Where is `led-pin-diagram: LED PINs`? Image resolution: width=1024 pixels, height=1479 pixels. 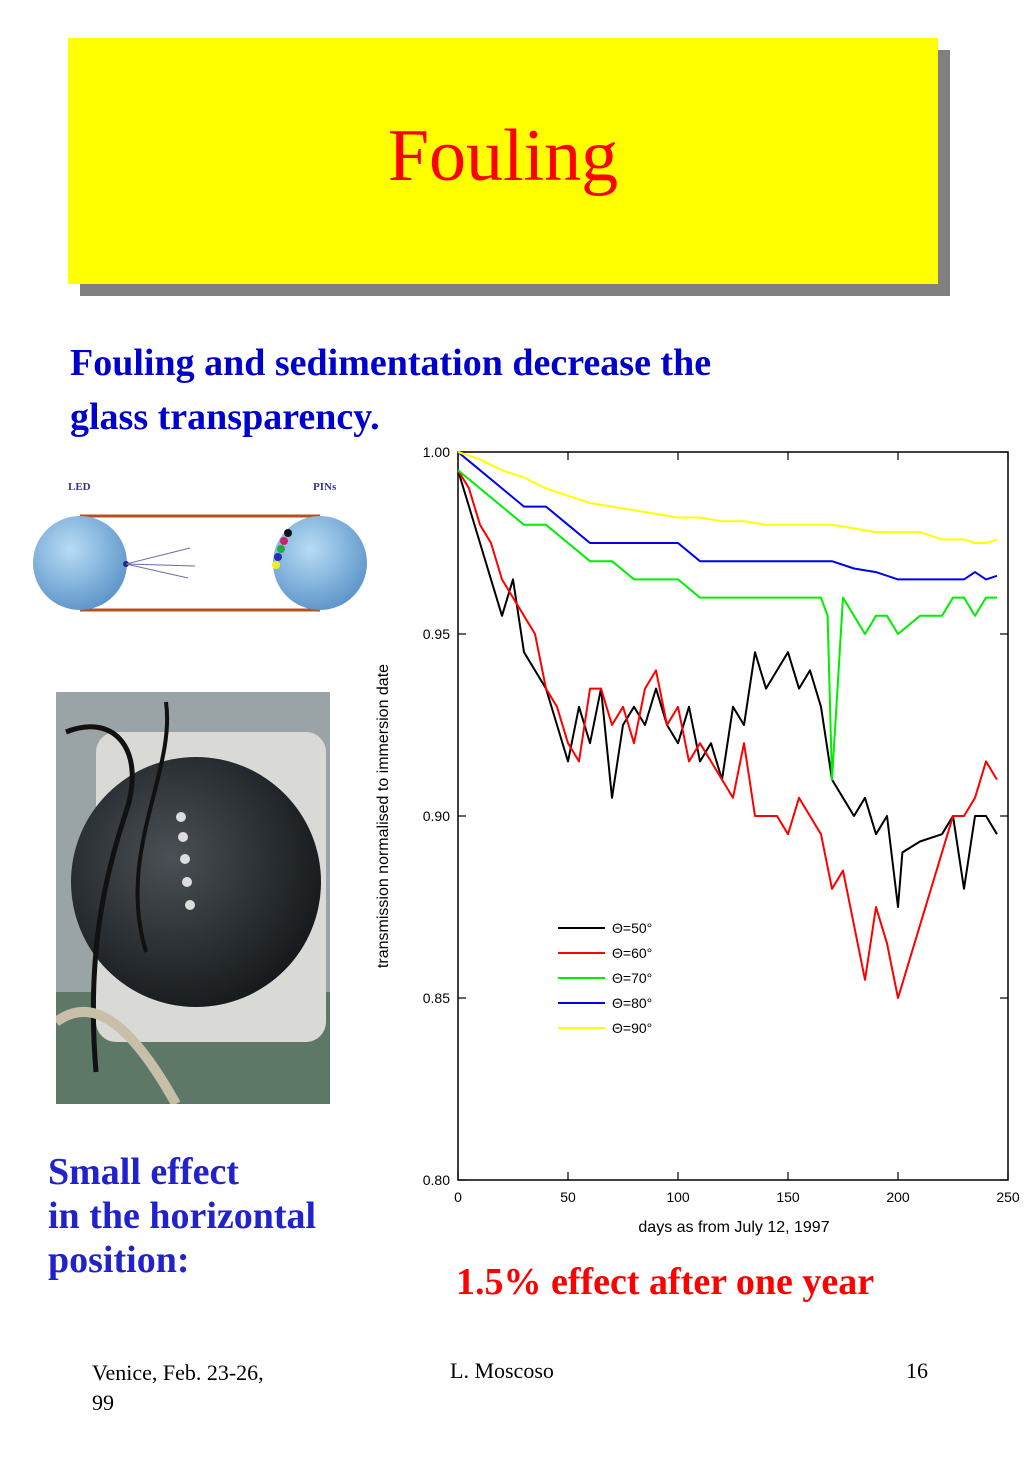
led-pin-diagram: LED PINs is located at coordinates (200, 546).